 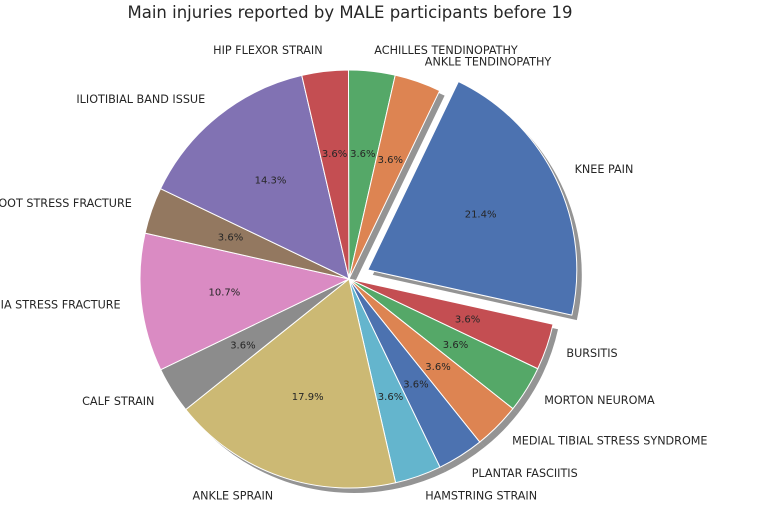 I want to click on slice-label-achilles-tendinopathy: ACHILLES TENDINOPATHY, so click(x=446, y=50).